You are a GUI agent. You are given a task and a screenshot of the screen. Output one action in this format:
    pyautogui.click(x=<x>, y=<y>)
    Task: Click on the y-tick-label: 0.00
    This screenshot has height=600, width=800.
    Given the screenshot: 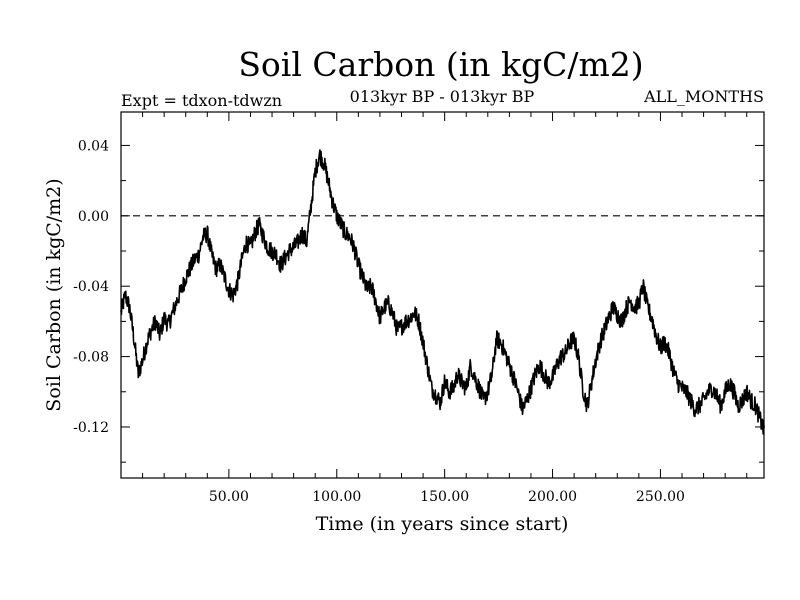 What is the action you would take?
    pyautogui.click(x=93, y=217)
    